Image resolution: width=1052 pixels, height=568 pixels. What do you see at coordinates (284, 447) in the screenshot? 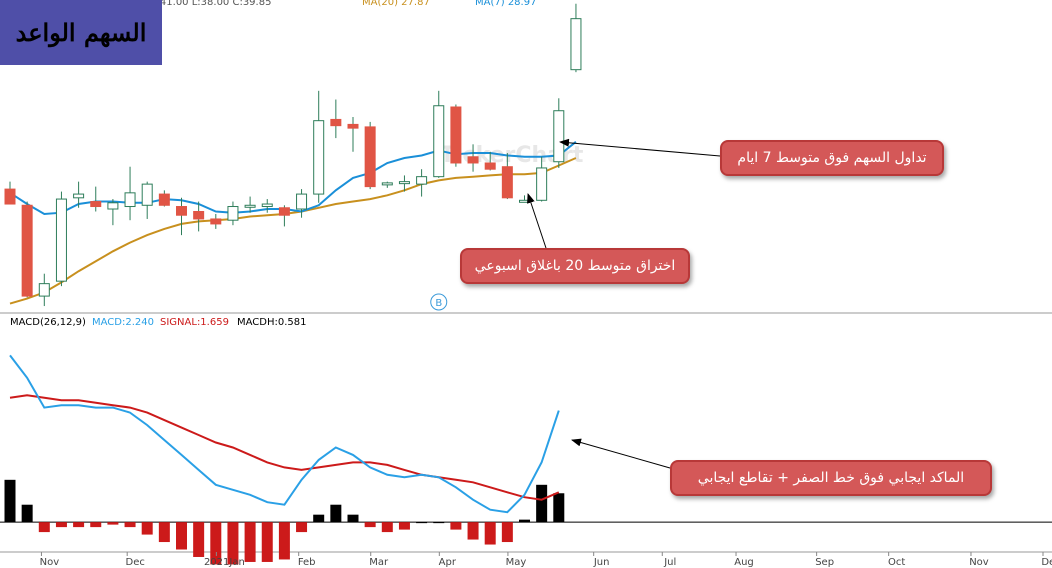
I see `signal-line` at bounding box center [284, 447].